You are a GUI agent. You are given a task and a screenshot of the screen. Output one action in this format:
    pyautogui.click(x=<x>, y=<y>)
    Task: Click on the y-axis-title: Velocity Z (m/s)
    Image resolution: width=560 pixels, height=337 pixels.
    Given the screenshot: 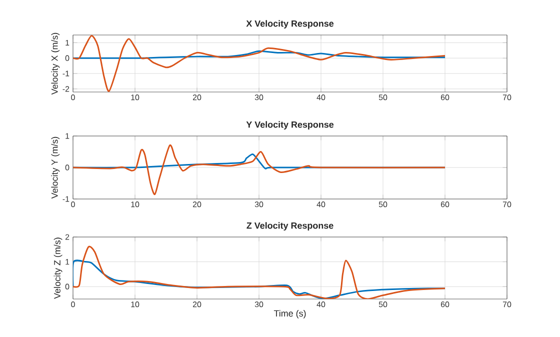 What is the action you would take?
    pyautogui.click(x=58, y=268)
    